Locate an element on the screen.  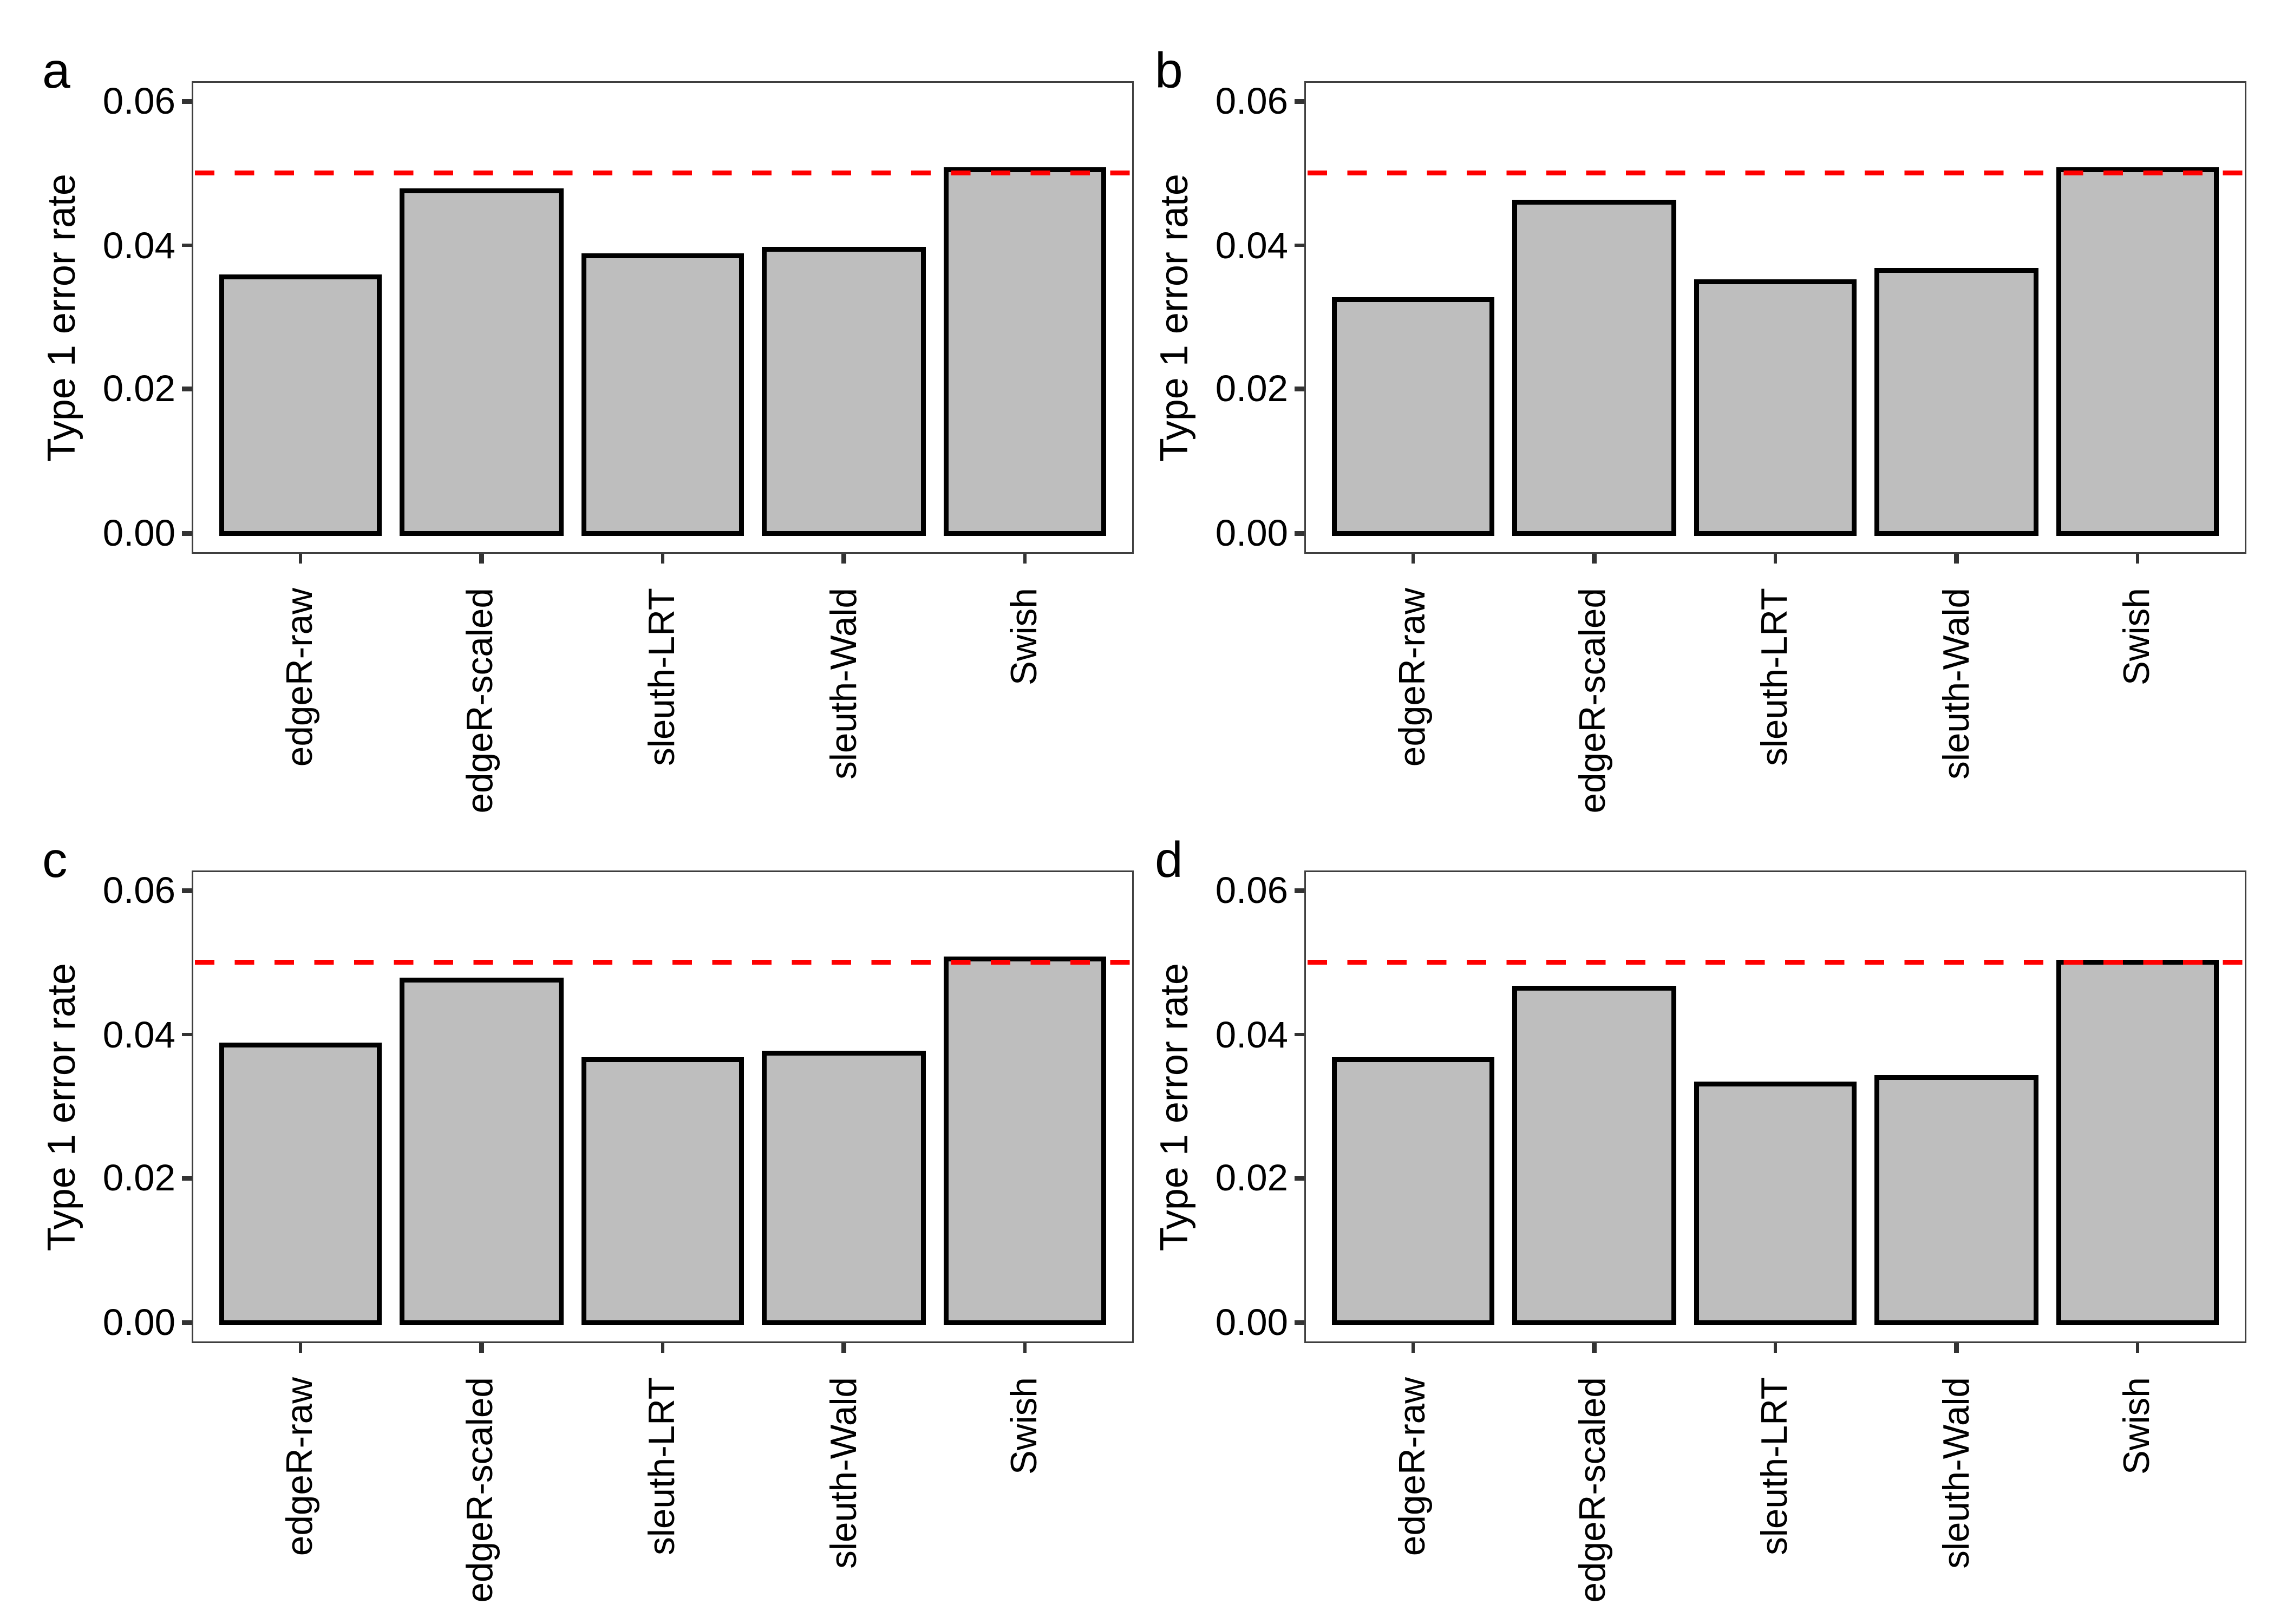
panel-letter: d is located at coordinates (1169, 859).